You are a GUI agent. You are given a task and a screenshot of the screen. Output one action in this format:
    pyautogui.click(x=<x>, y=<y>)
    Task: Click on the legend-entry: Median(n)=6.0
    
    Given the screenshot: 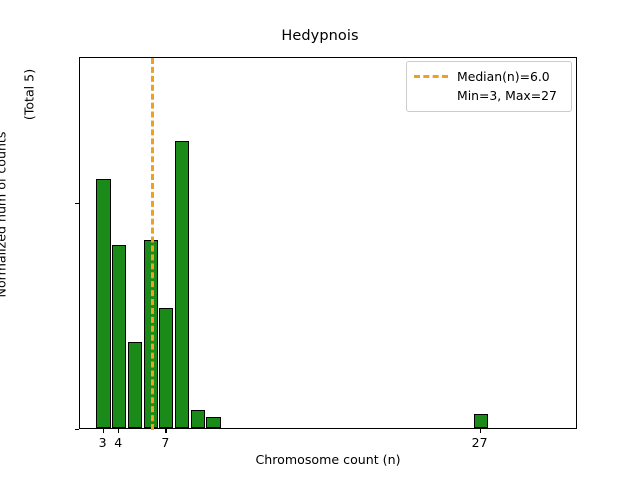 What is the action you would take?
    pyautogui.click(x=489, y=76)
    